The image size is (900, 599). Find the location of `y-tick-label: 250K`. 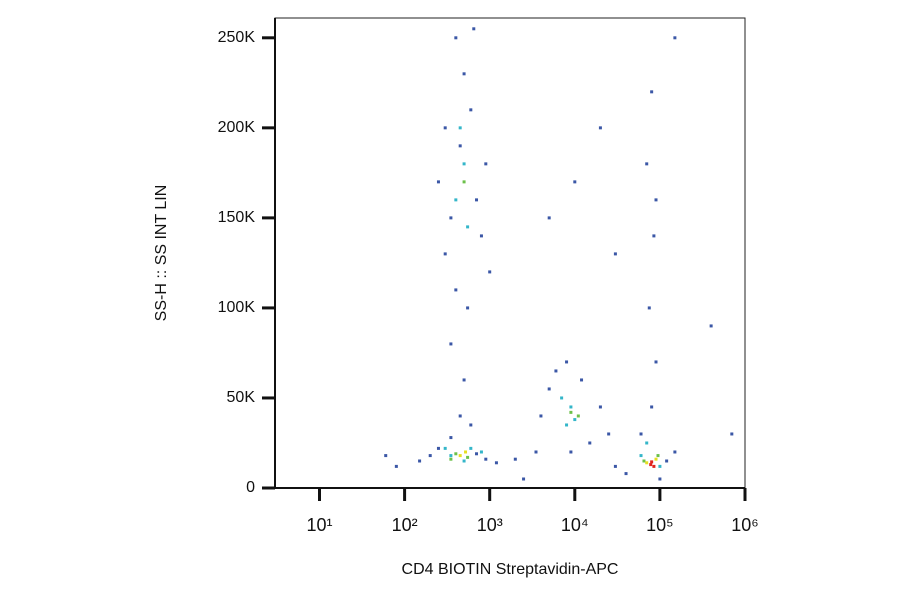

y-tick-label: 250K is located at coordinates (237, 37).